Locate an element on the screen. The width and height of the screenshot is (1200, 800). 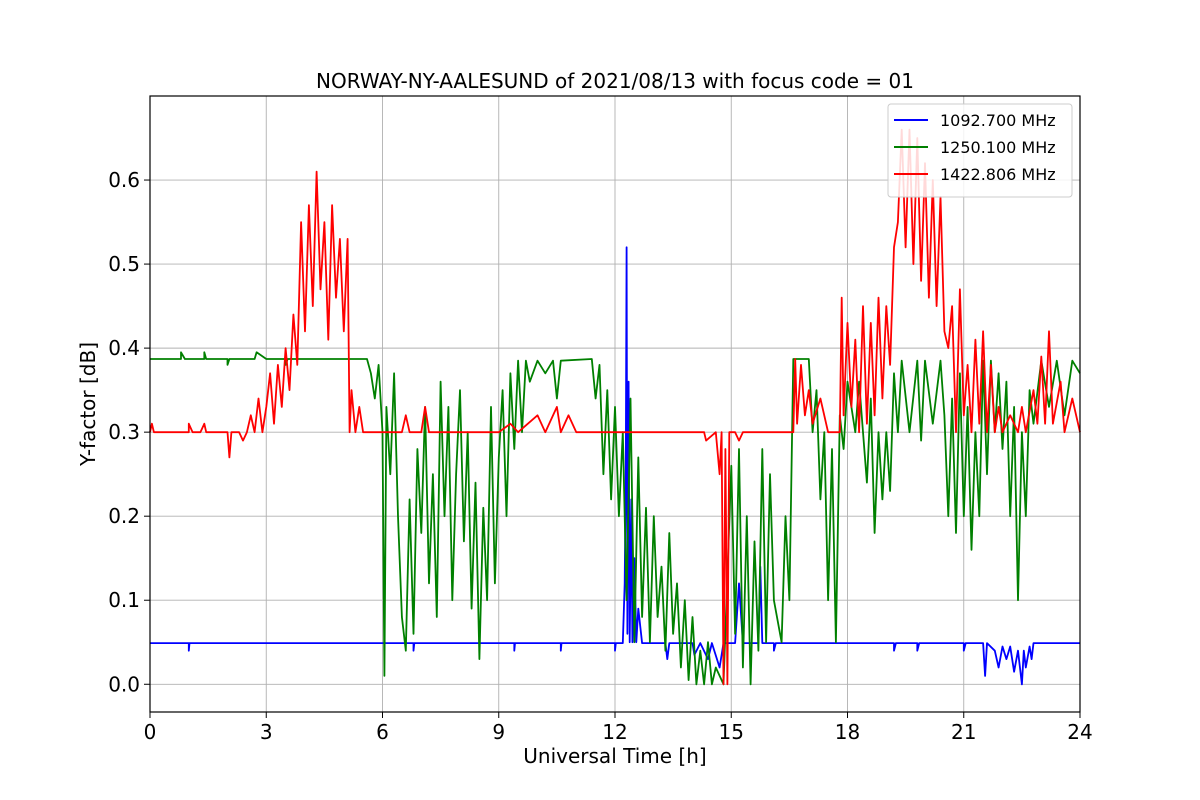
x-tick-label: 6 is located at coordinates (382, 732).